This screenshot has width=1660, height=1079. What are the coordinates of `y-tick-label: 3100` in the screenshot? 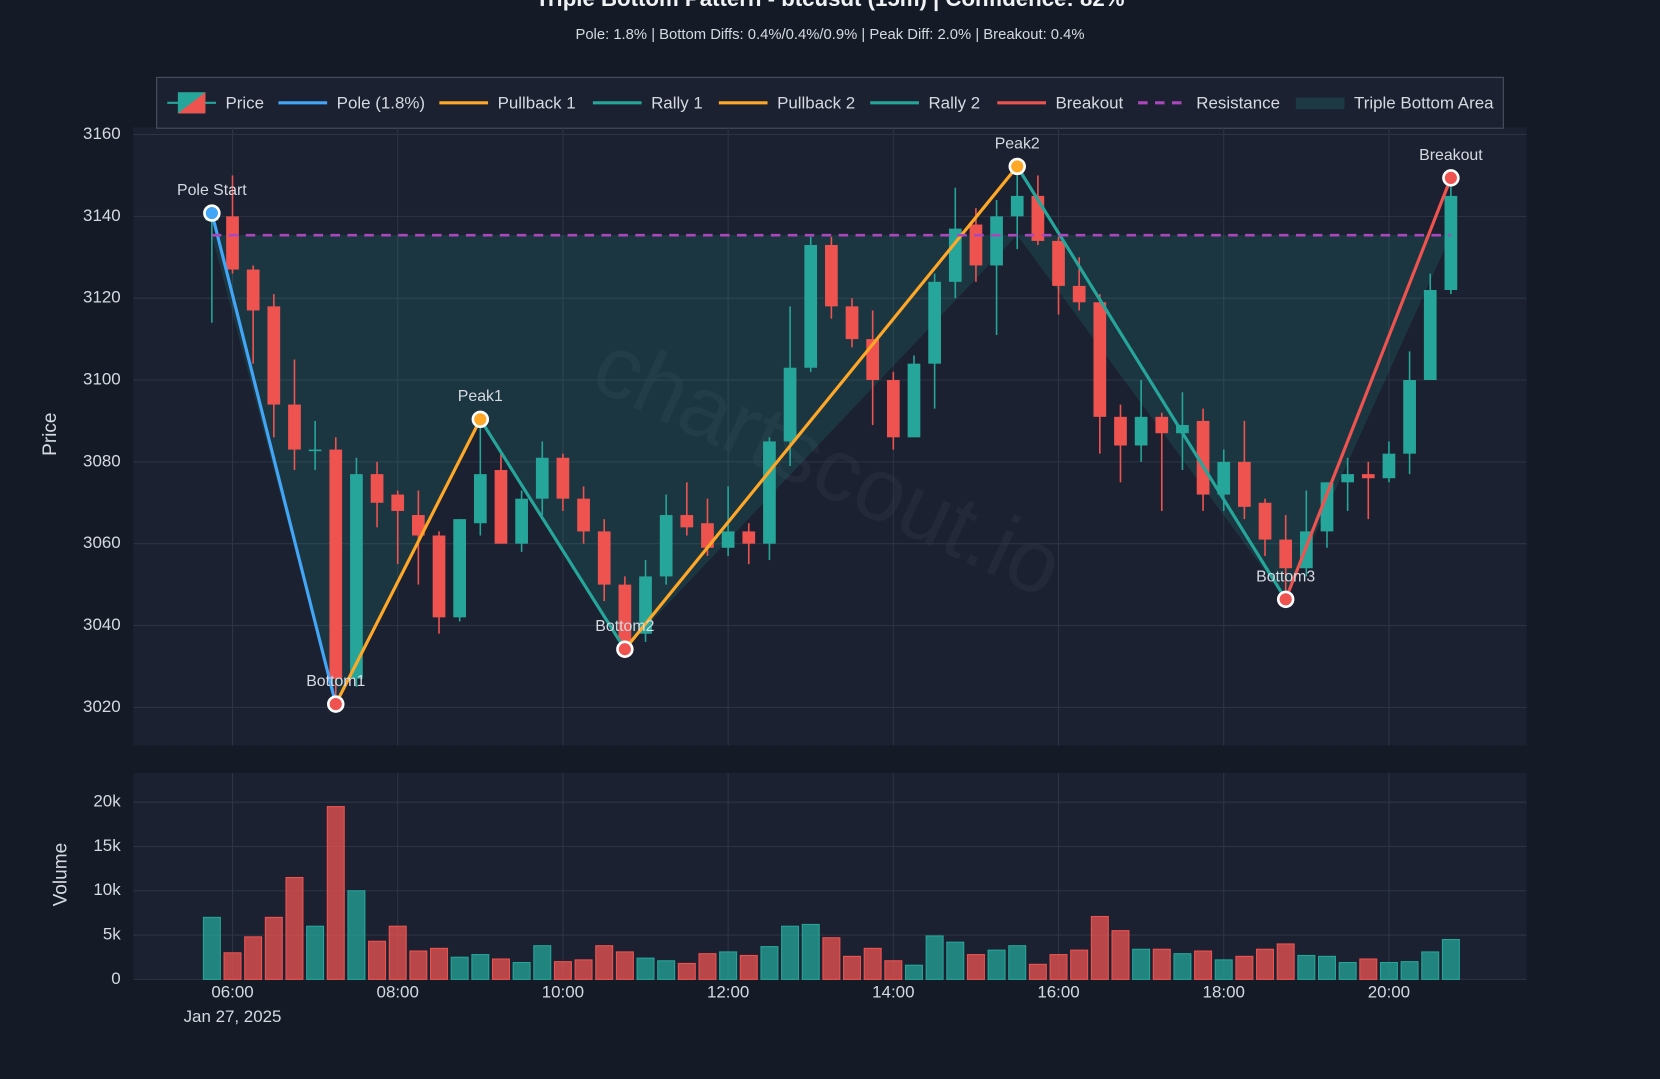 It's located at (102, 378).